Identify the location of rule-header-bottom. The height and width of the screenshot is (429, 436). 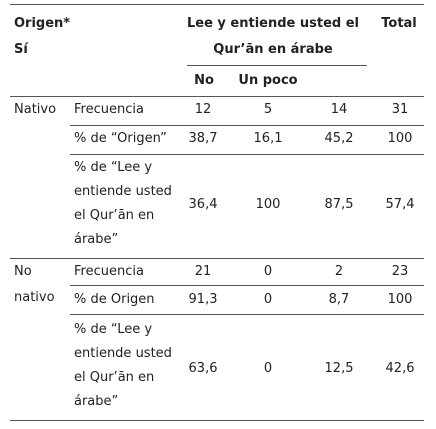
(217, 96).